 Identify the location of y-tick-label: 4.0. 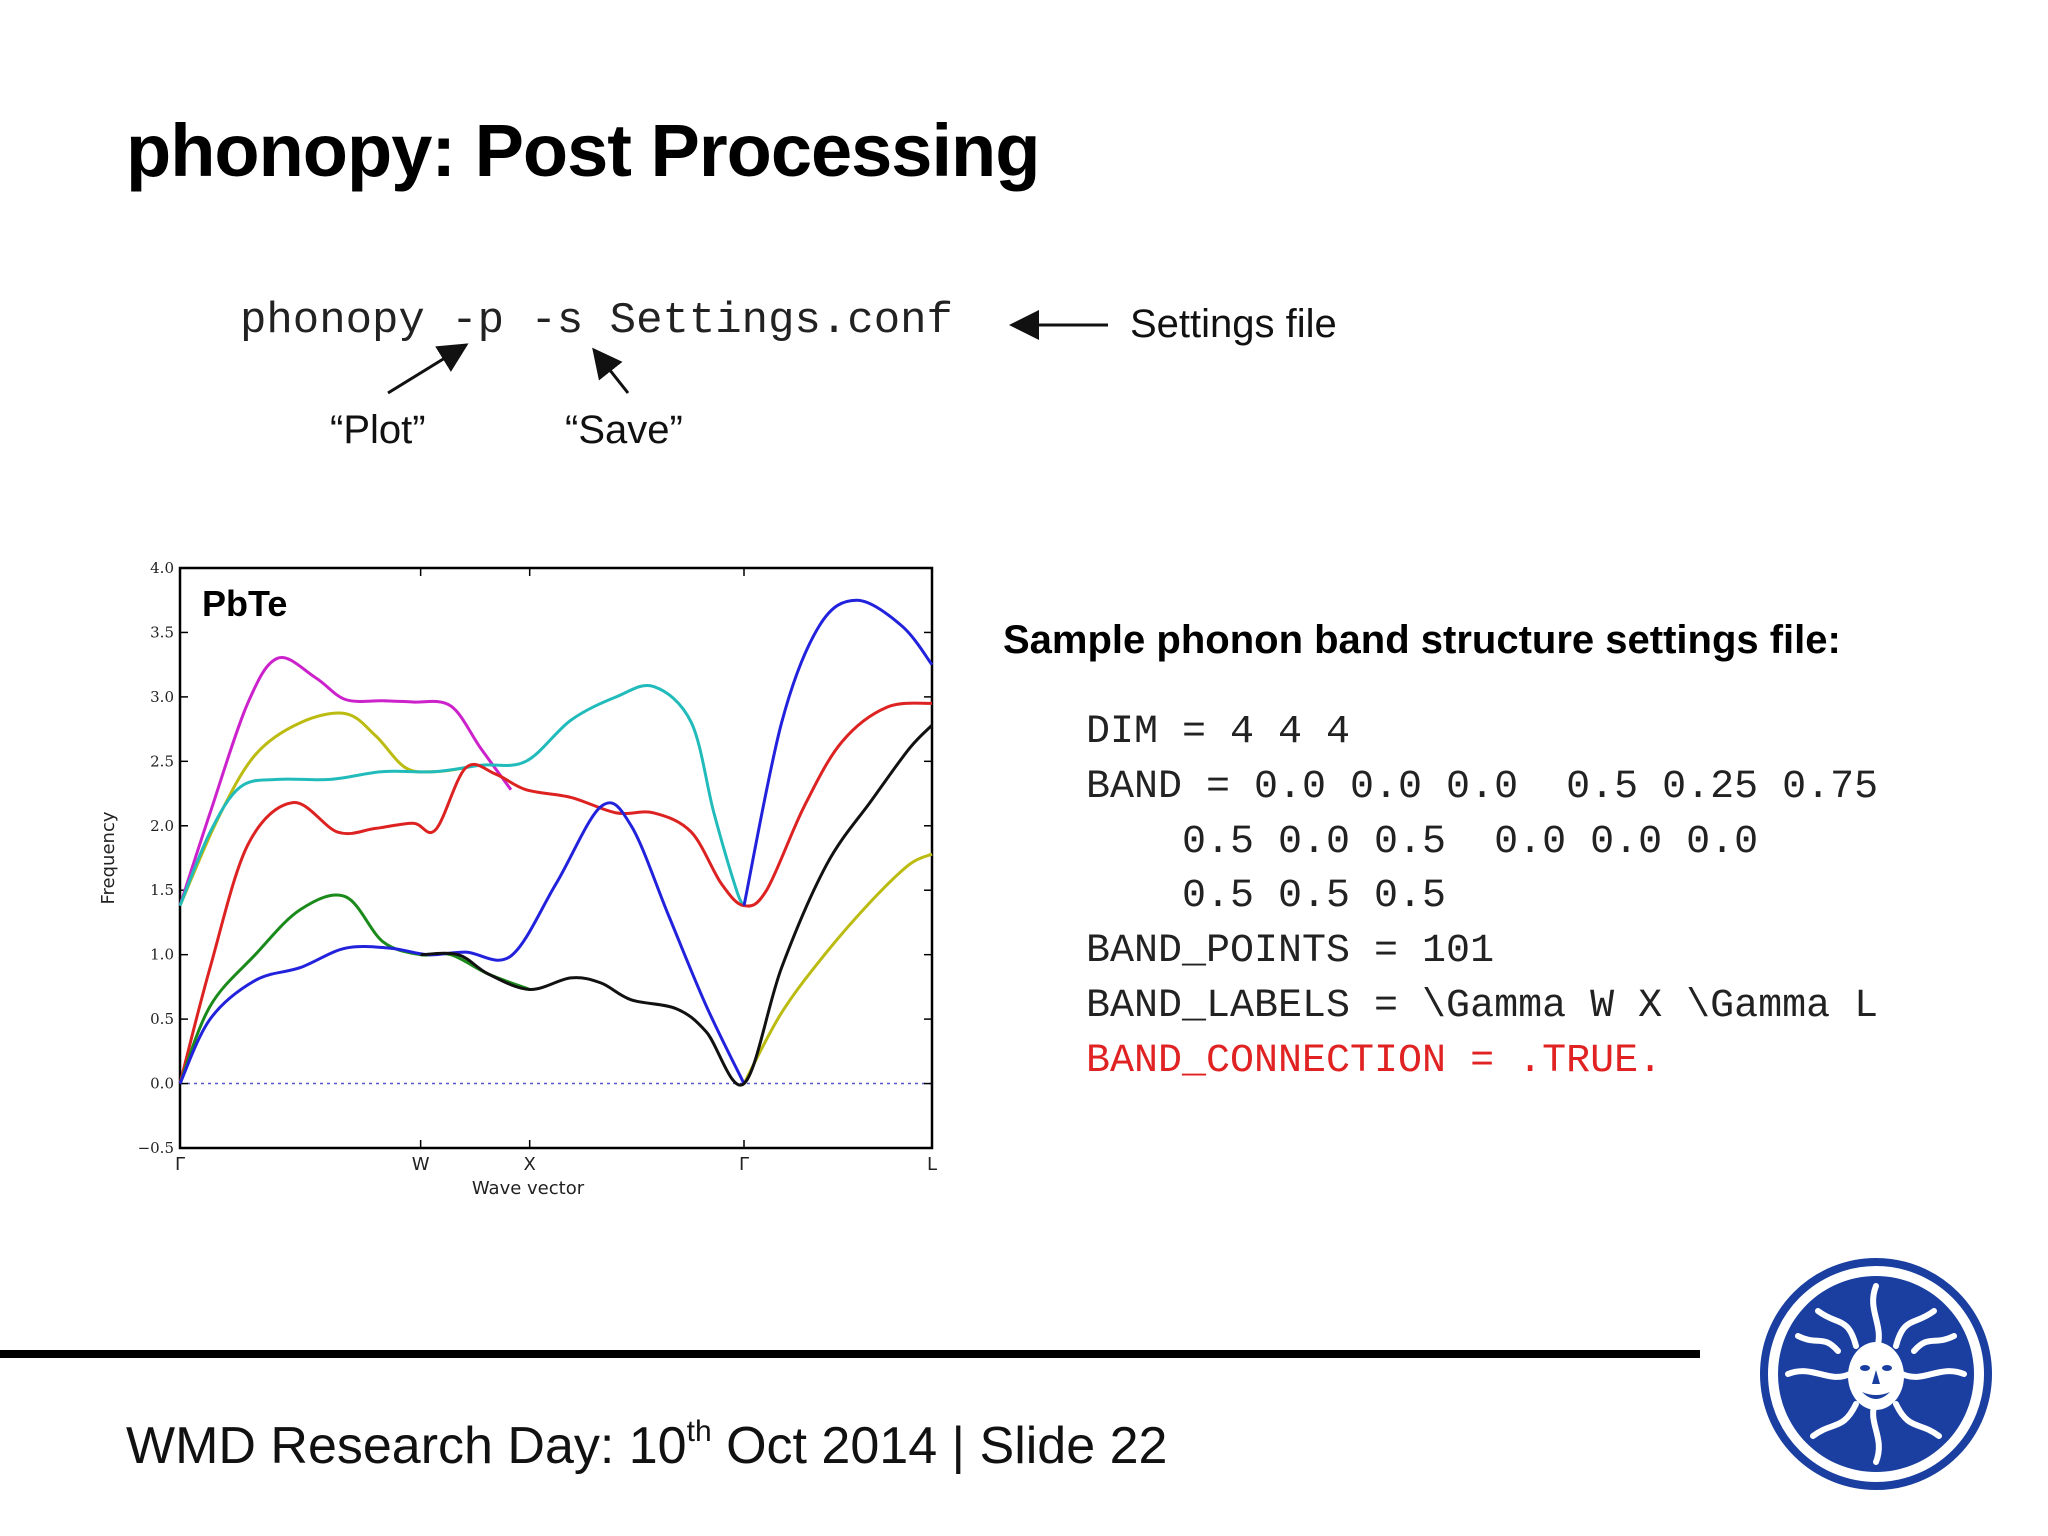
(162, 568).